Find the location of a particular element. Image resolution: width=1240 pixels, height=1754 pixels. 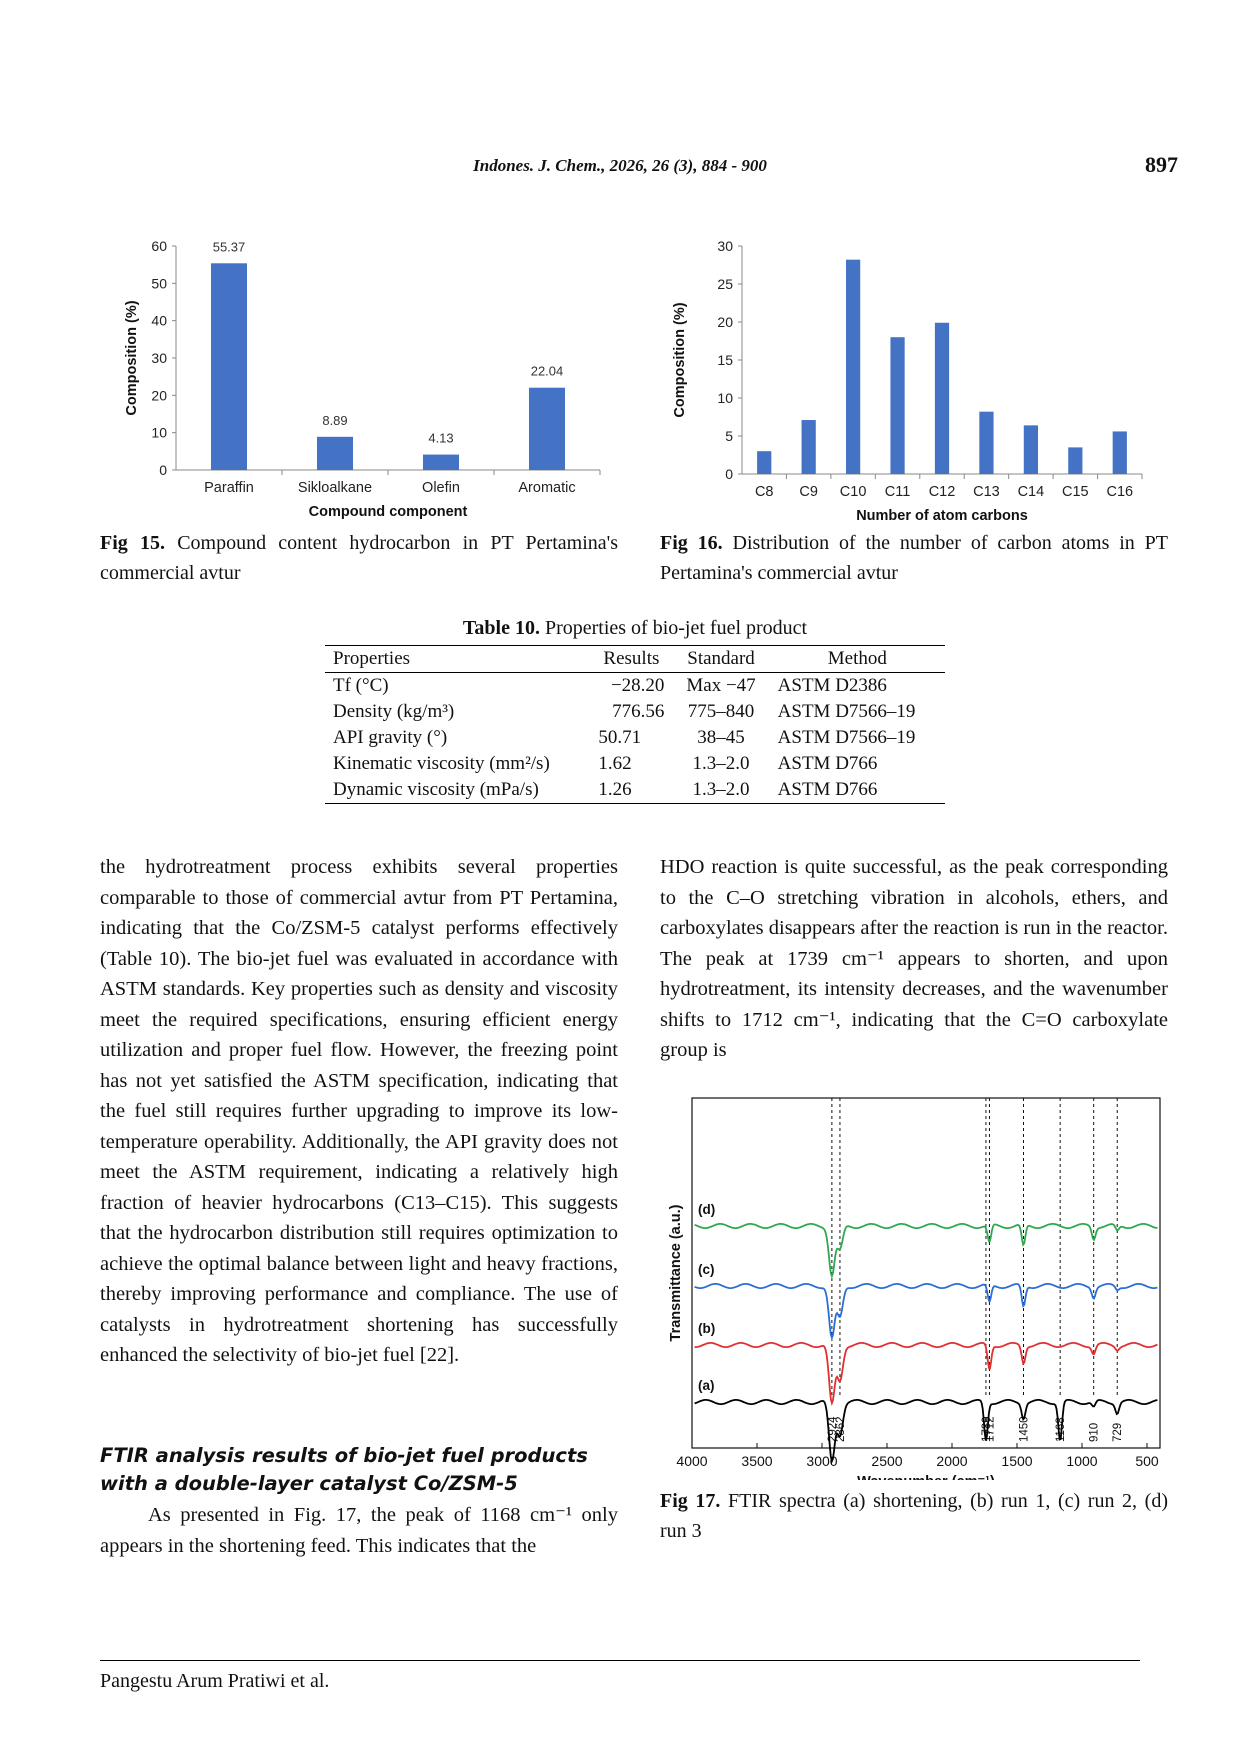

table-cell-result: 1.26 is located at coordinates (631, 790).